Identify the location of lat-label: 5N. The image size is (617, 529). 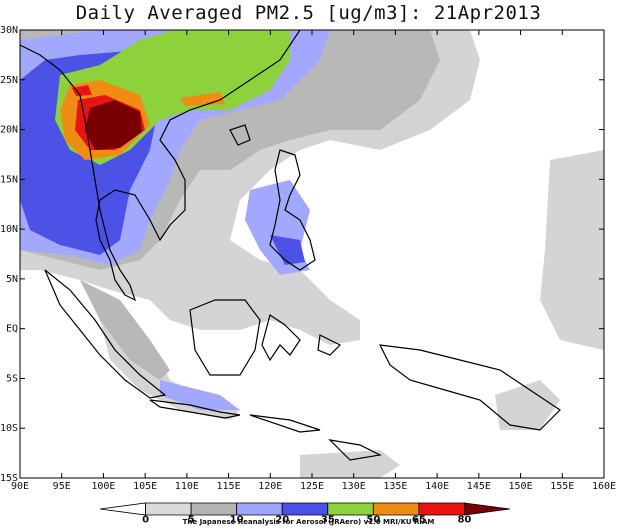
(12, 279).